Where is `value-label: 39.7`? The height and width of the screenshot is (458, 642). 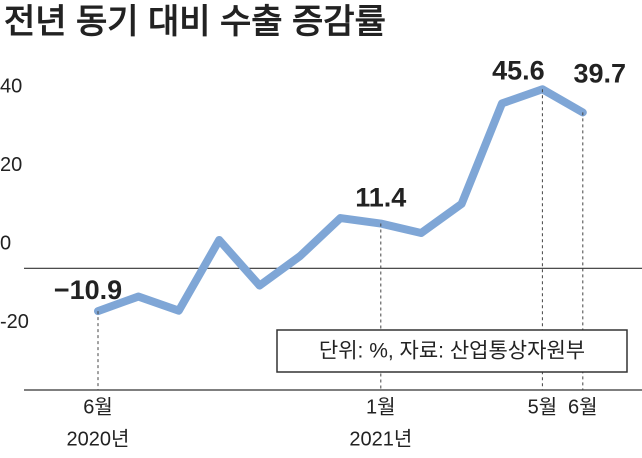
value-label: 39.7 is located at coordinates (600, 74).